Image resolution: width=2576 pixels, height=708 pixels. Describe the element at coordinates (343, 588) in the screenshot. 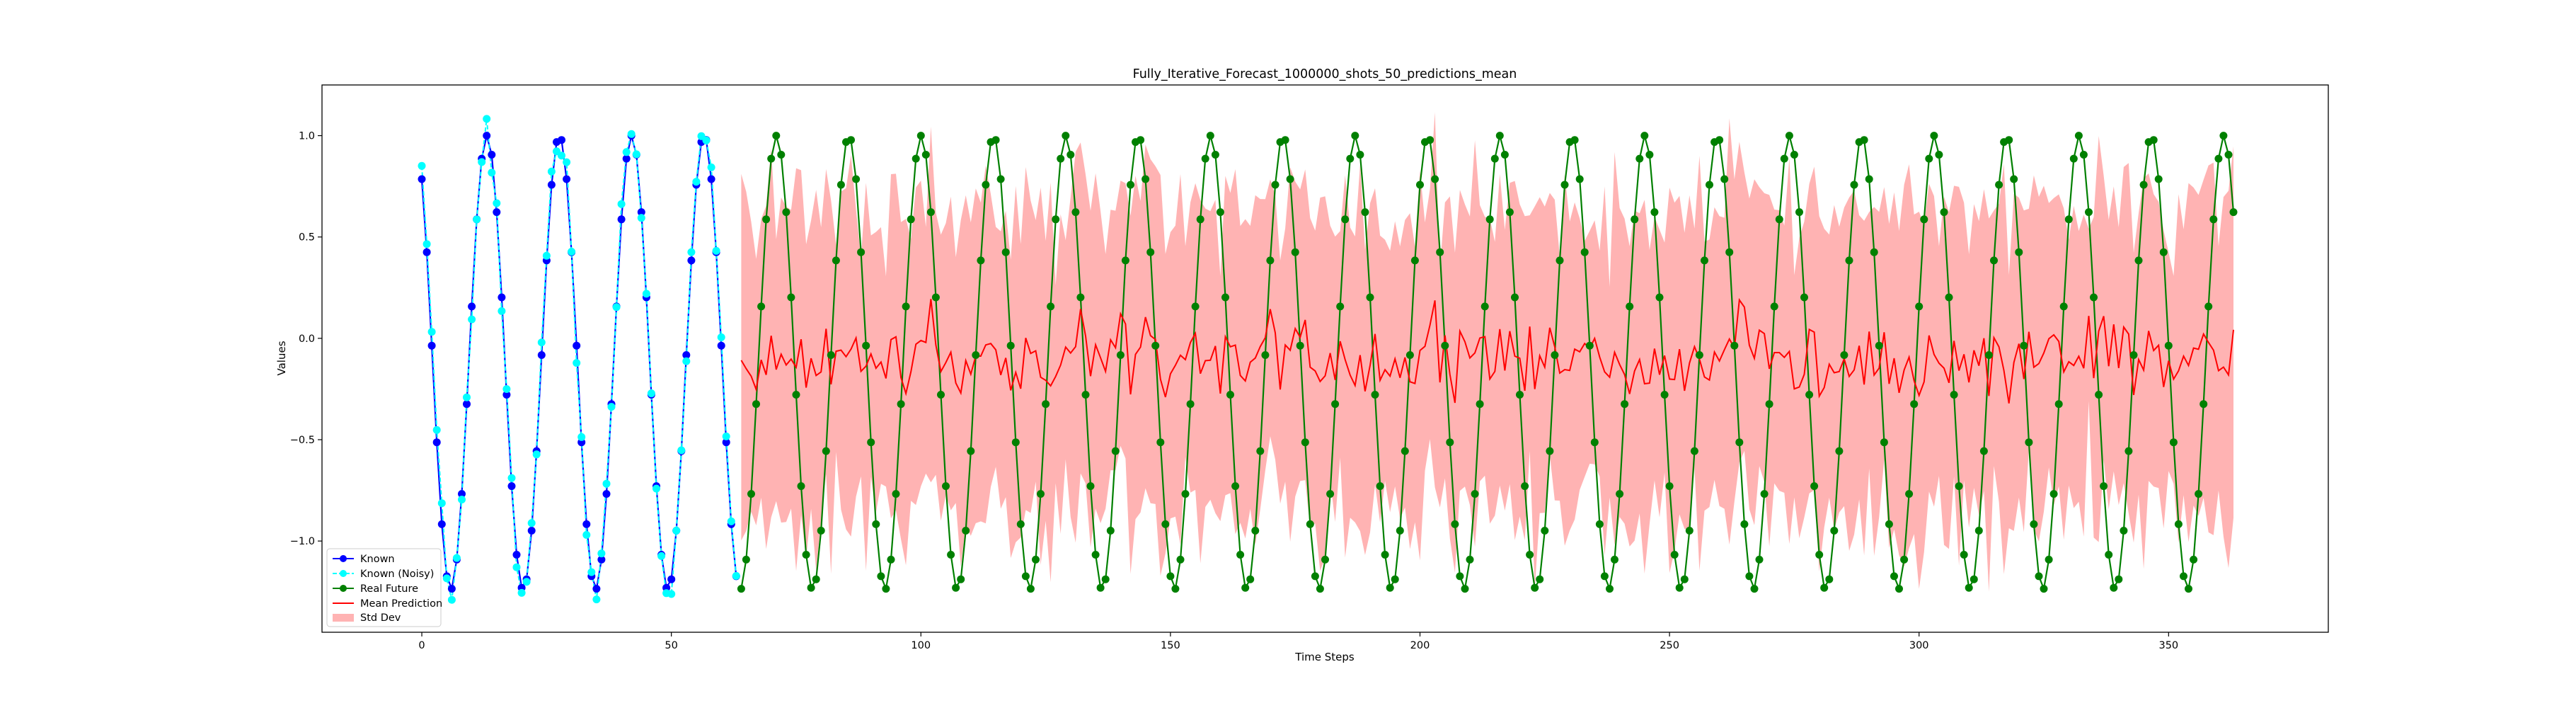

I see `legend-marker-real-future` at that location.